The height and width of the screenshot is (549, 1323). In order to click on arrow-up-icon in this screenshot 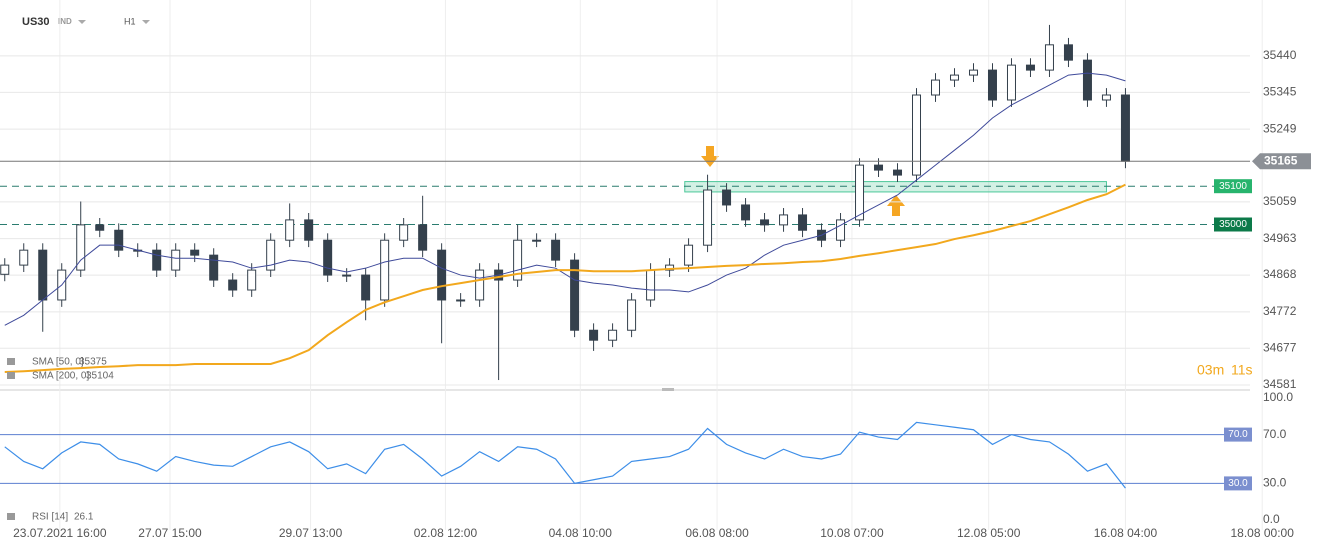, I will do `click(896, 205)`.